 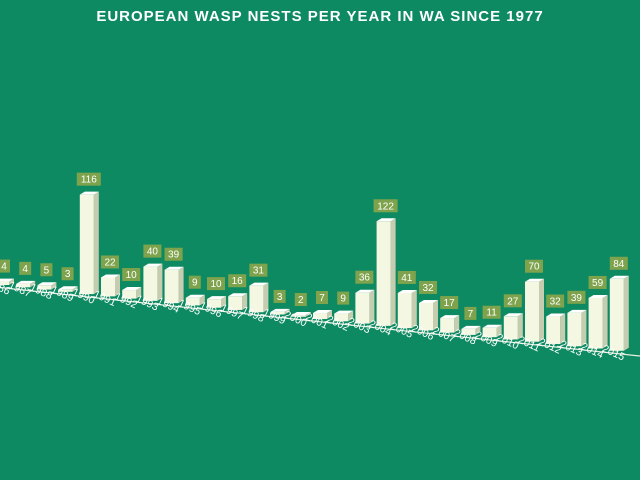 What do you see at coordinates (132, 283) in the screenshot?
I see `bar-1992: 10` at bounding box center [132, 283].